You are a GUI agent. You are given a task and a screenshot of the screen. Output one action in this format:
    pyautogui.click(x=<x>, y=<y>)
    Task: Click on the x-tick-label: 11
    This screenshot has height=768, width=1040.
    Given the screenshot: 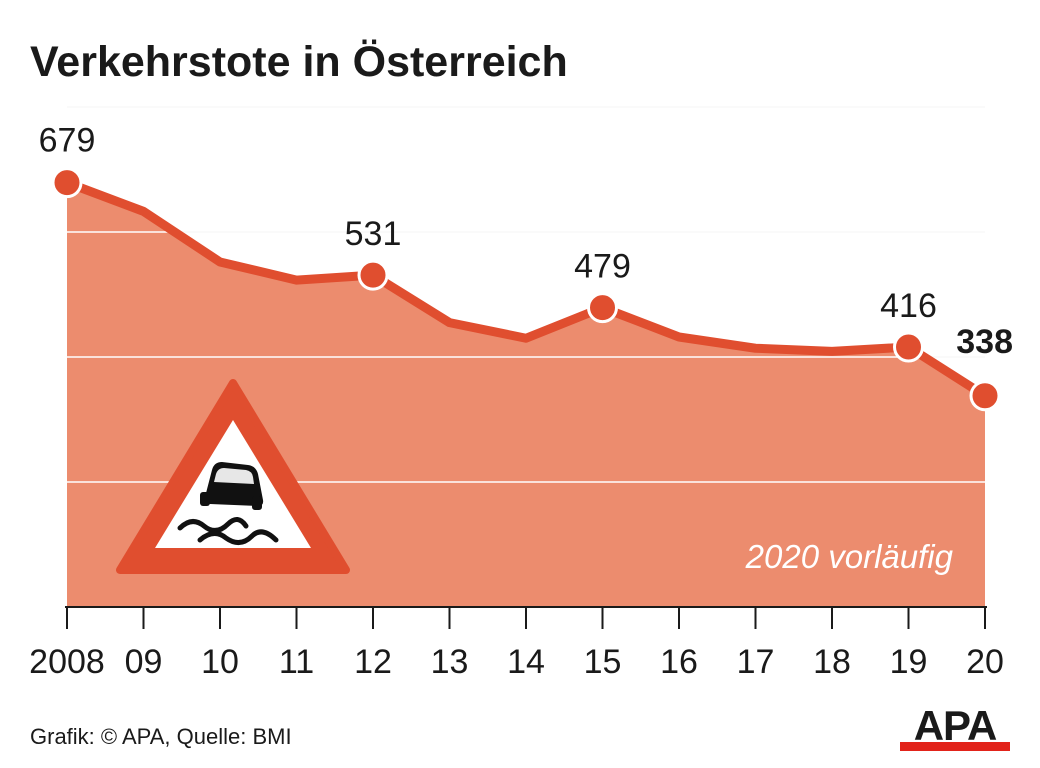 What is the action you would take?
    pyautogui.click(x=296, y=662)
    